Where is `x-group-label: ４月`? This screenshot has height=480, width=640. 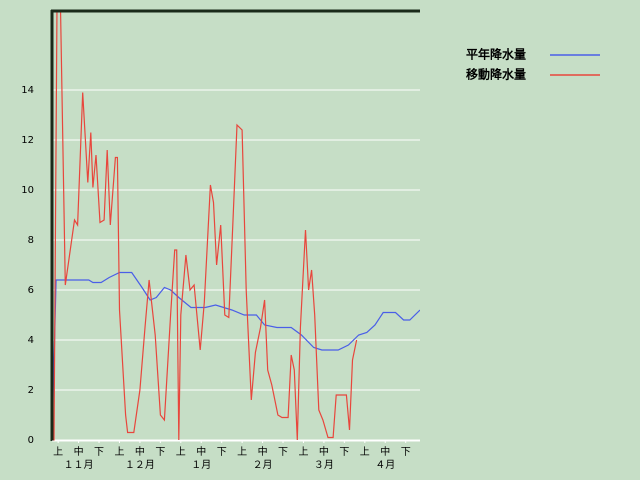 x-group-label: ４月 is located at coordinates (385, 465).